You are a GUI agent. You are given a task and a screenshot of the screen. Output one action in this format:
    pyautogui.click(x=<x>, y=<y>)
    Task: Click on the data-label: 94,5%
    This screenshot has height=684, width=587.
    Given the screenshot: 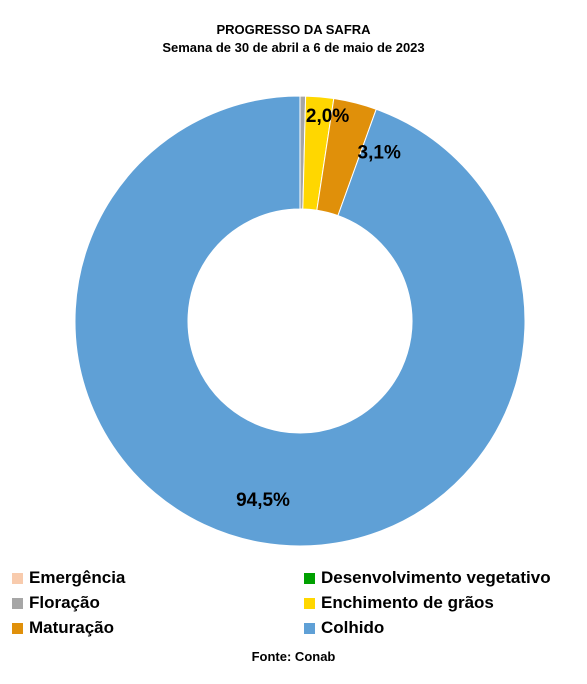 What is the action you would take?
    pyautogui.click(x=263, y=500)
    